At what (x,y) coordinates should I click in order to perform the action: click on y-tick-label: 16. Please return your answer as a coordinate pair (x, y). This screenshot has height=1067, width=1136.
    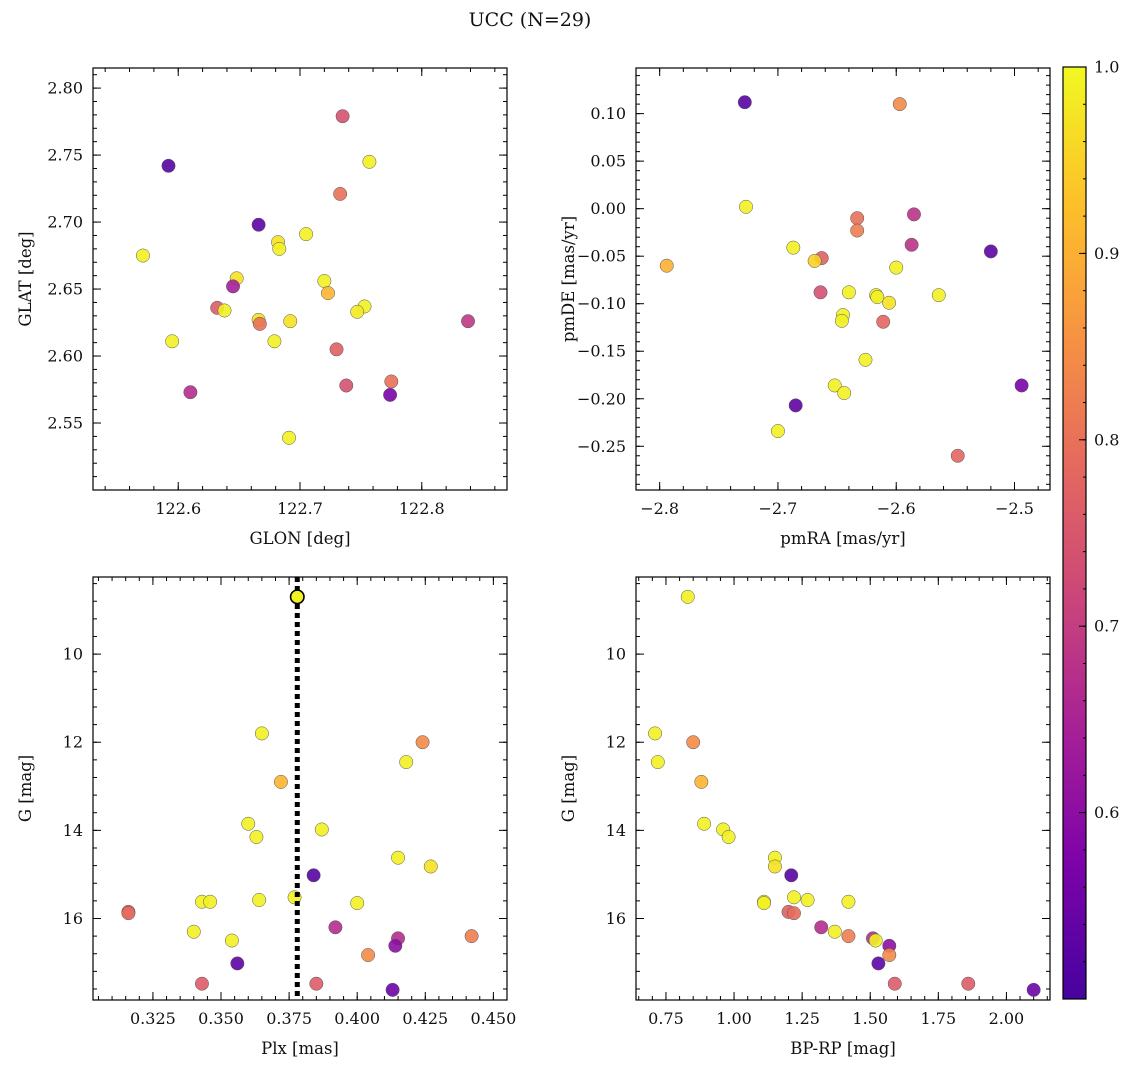
    Looking at the image, I should click on (73, 918).